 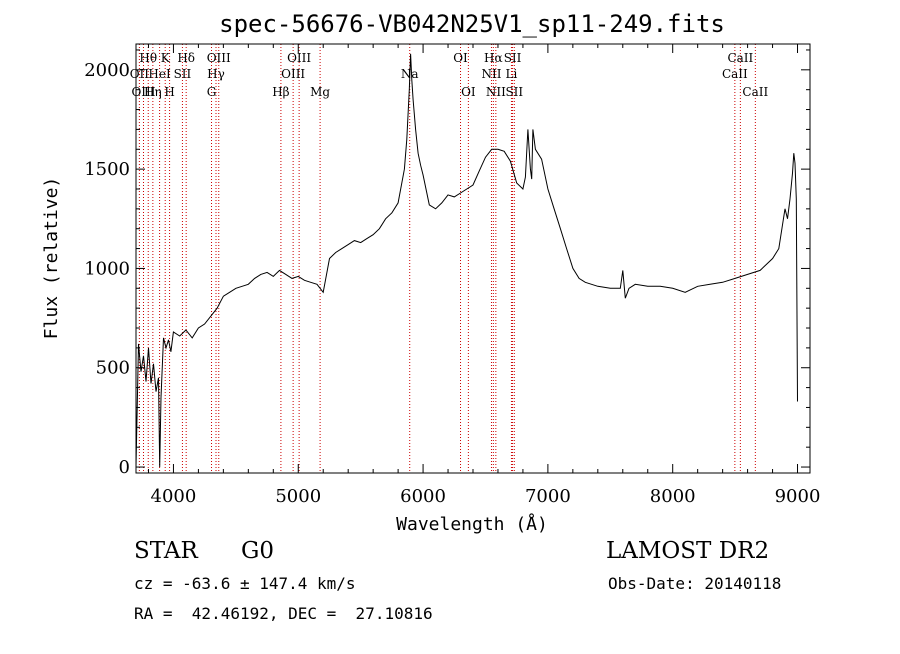 I want to click on spectral-line-label: Hθ, so click(x=148, y=58).